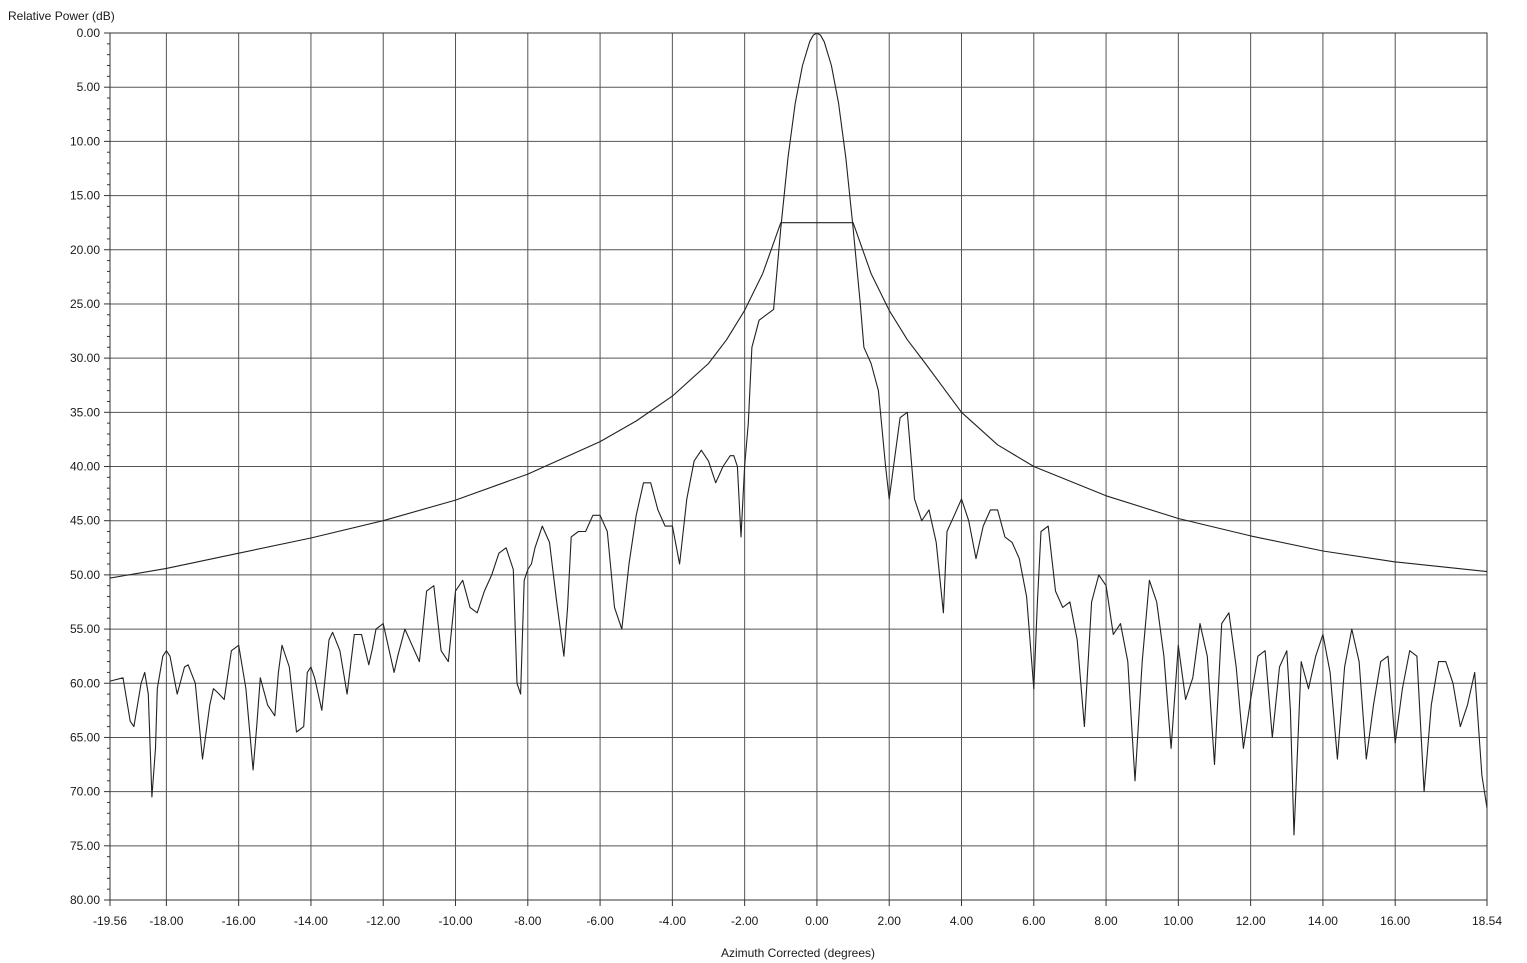 This screenshot has height=963, width=1527. What do you see at coordinates (817, 921) in the screenshot?
I see `x-tick-label: 0.00` at bounding box center [817, 921].